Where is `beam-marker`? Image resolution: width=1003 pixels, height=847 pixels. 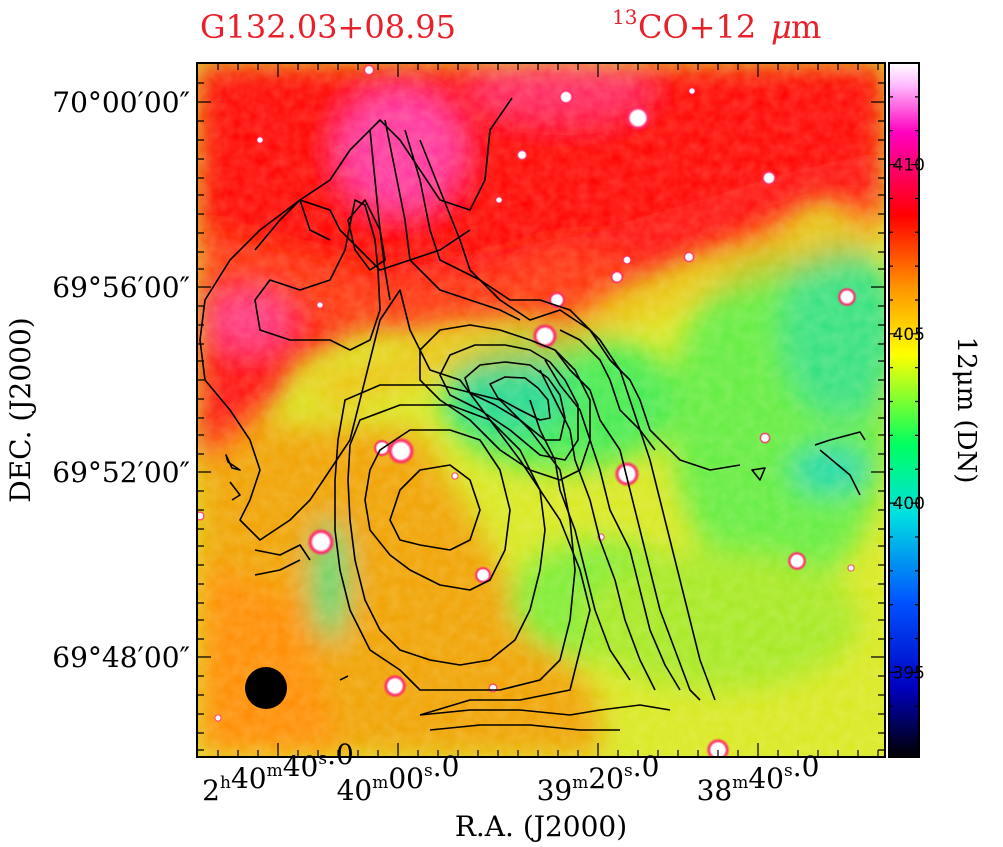 beam-marker is located at coordinates (266, 688).